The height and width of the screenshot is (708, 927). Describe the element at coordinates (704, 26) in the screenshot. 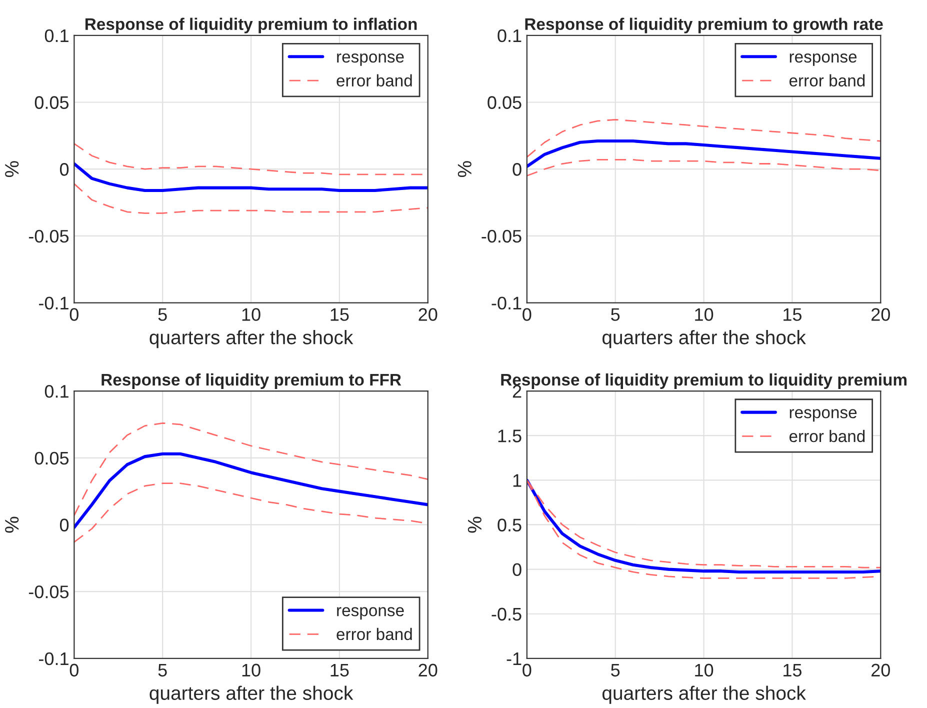

I see `chart-title: Response of liquidity premium to growth rate` at that location.